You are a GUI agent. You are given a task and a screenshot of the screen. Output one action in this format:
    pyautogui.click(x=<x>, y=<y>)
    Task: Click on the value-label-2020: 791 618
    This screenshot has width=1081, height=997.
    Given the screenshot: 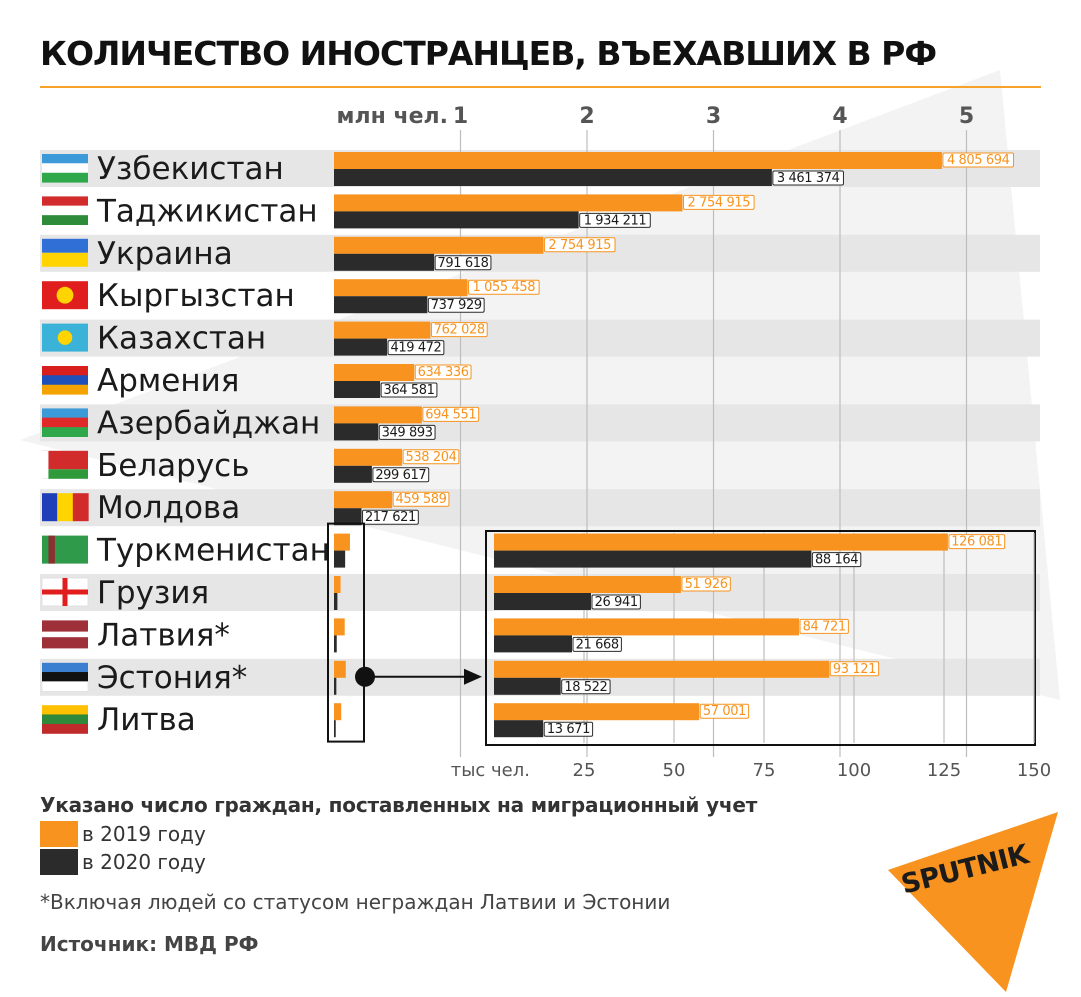 What is the action you would take?
    pyautogui.click(x=463, y=263)
    